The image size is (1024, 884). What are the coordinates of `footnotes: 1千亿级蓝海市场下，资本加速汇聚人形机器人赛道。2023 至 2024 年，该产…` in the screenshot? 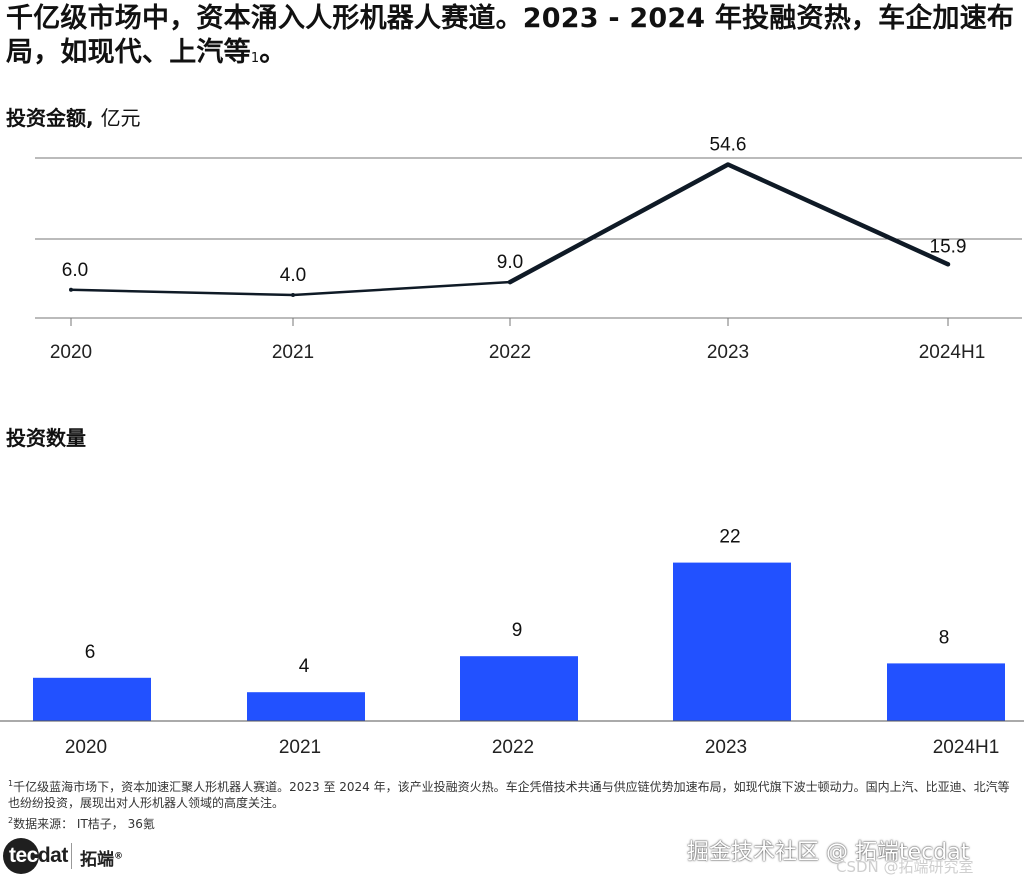 It's located at (513, 804).